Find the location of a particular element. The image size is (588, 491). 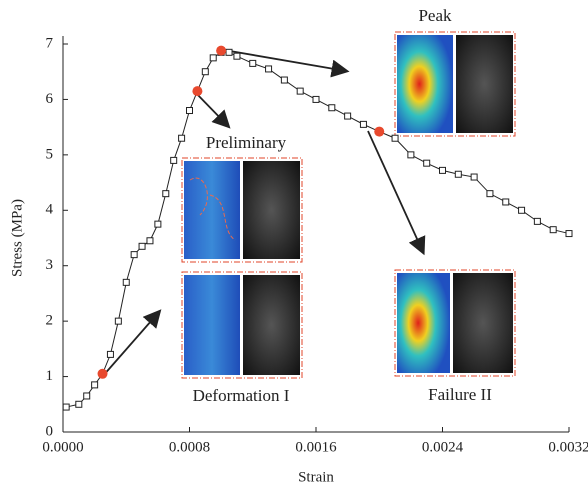

x-tick-label: 0.0016 is located at coordinates (316, 447).